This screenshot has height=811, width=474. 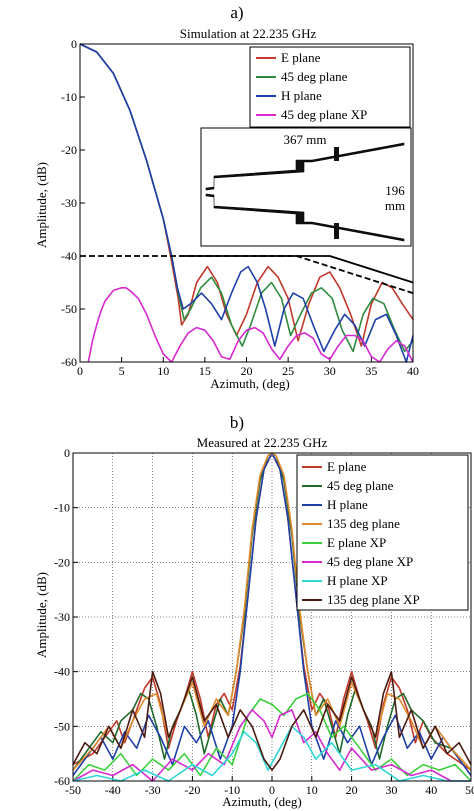 I want to click on chart-b-legend-label: H plane, so click(x=347, y=504).